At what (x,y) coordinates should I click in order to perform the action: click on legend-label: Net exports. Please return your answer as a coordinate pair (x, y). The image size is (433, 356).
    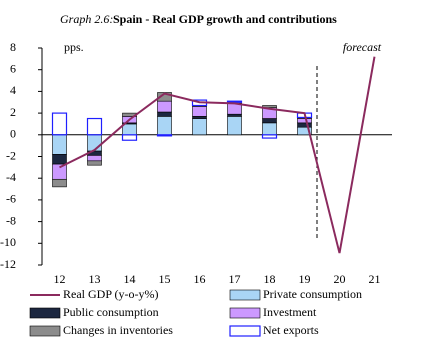
    Looking at the image, I should click on (291, 330).